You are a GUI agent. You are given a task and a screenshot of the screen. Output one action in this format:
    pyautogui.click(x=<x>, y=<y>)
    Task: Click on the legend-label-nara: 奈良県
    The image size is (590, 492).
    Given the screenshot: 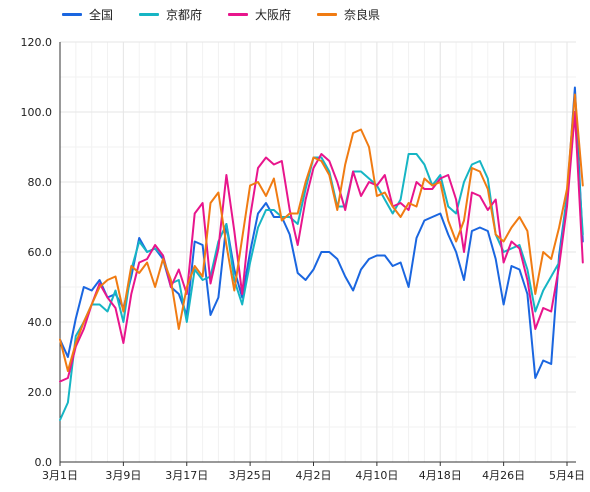 What is the action you would take?
    pyautogui.click(x=362, y=15)
    